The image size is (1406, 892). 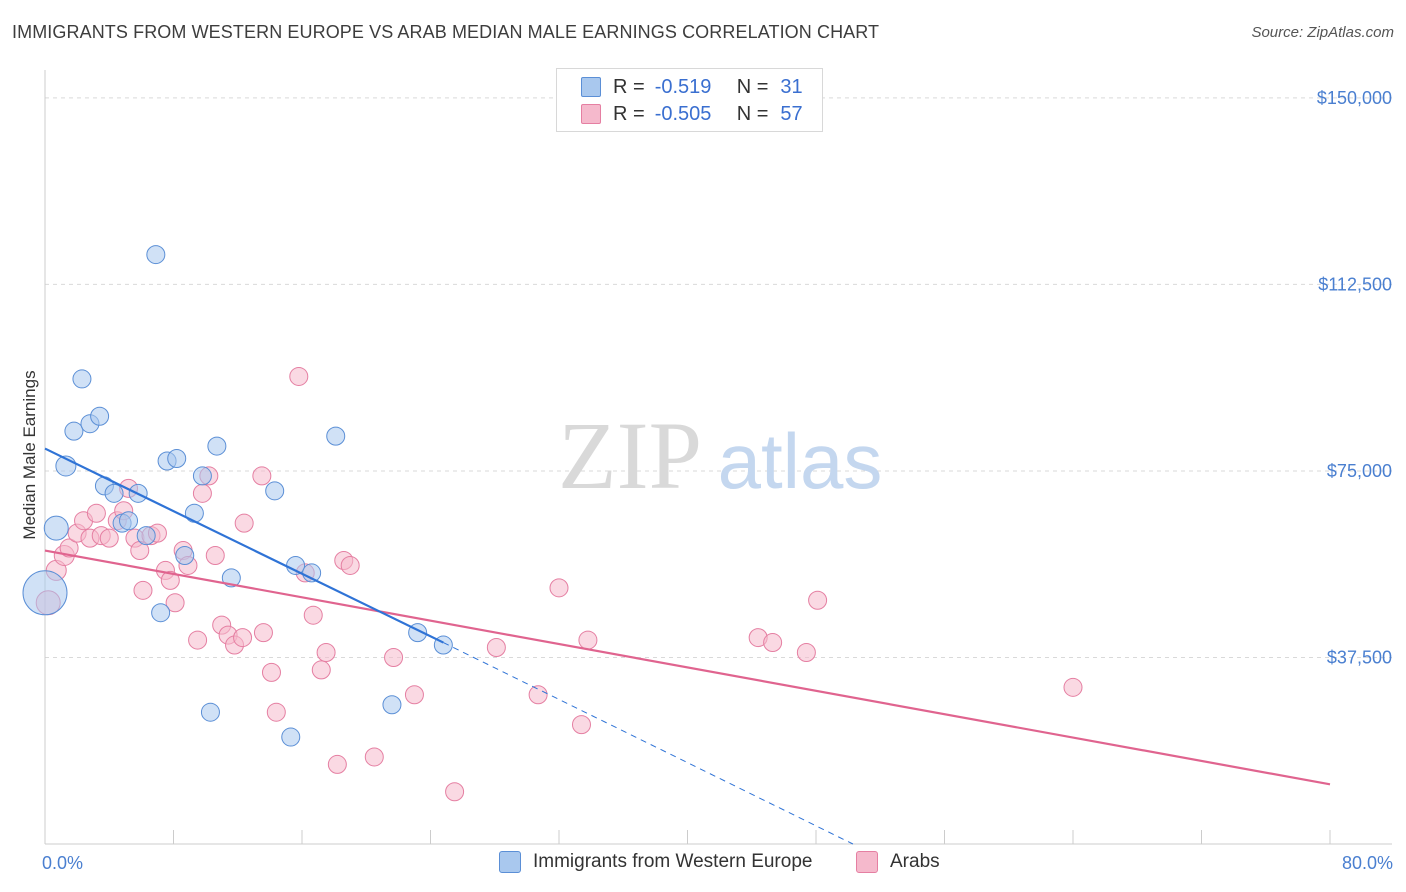 I want to click on legend-row-arabs: R = -0.505 N = 57, so click(x=692, y=114).